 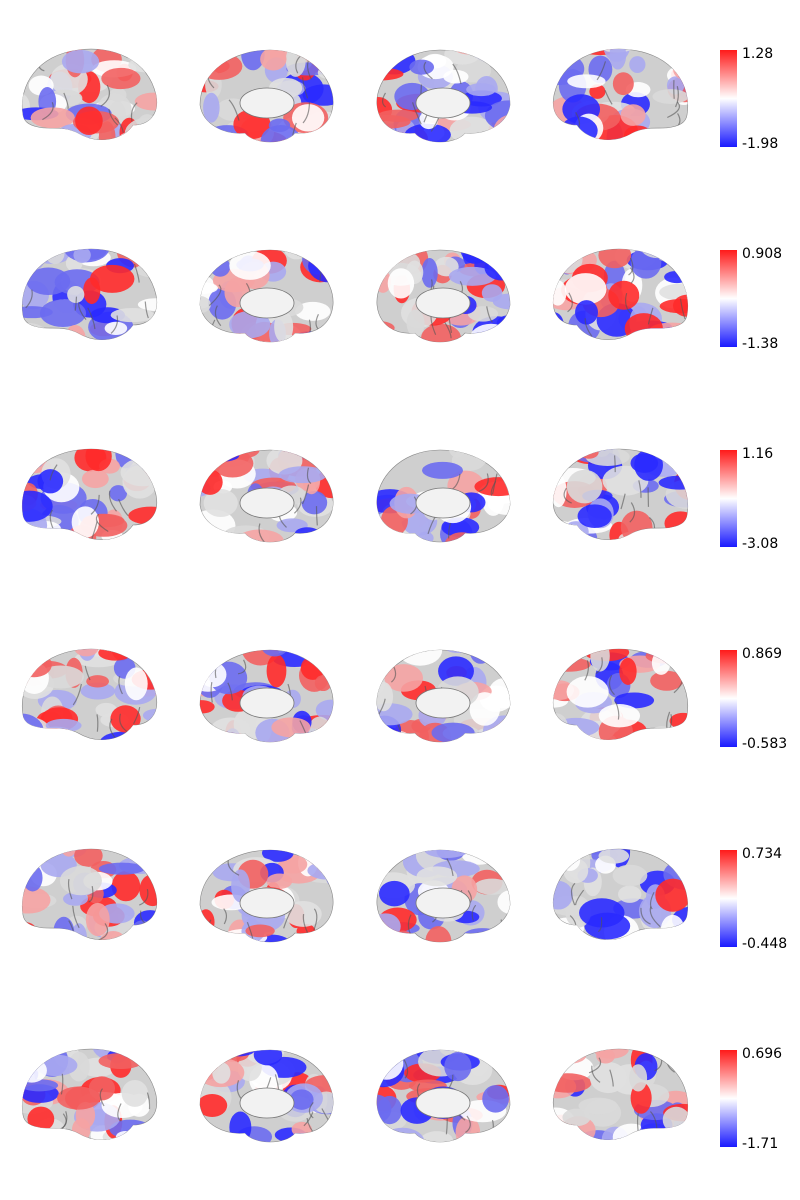 I want to click on colorbar-max-label: 0.696, so click(x=762, y=1054).